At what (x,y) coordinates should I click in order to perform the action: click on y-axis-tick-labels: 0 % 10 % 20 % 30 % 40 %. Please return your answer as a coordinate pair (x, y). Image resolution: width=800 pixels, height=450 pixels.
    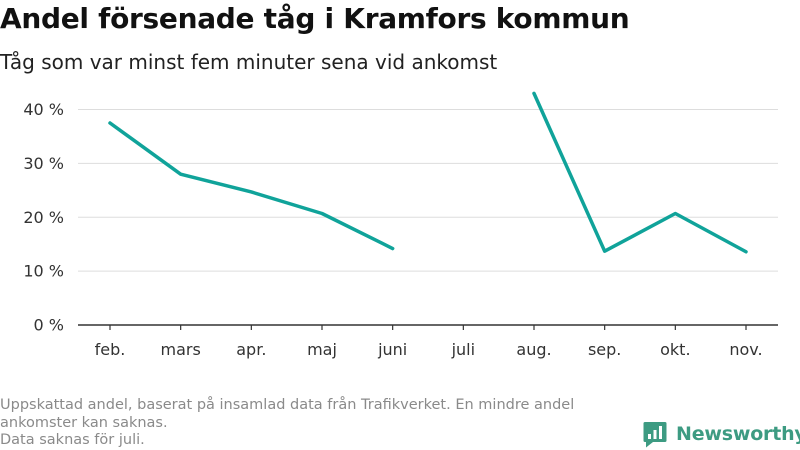
    Looking at the image, I should click on (43, 217).